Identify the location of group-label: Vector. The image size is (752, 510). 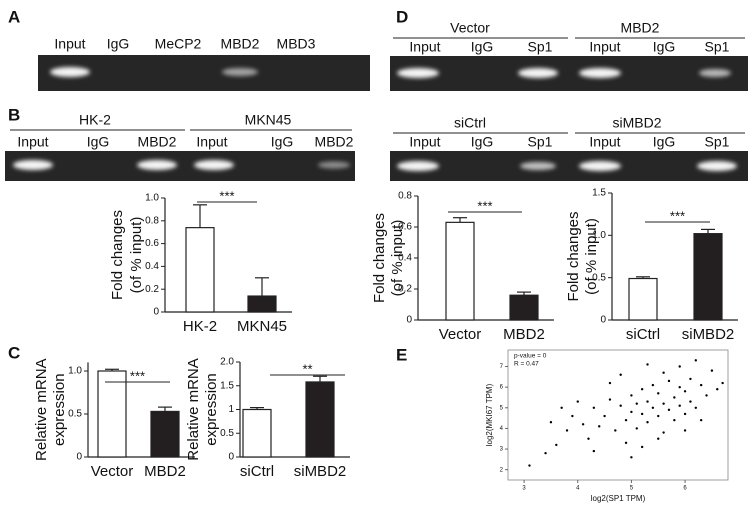
(470, 28).